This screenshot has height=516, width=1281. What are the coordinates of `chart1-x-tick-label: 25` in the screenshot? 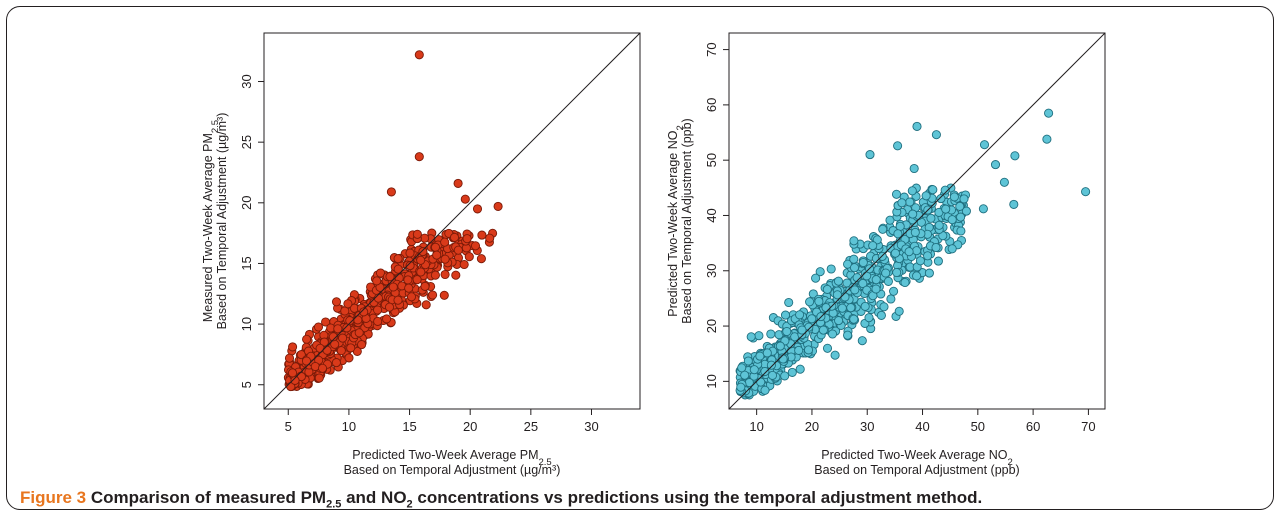 It's located at (531, 426).